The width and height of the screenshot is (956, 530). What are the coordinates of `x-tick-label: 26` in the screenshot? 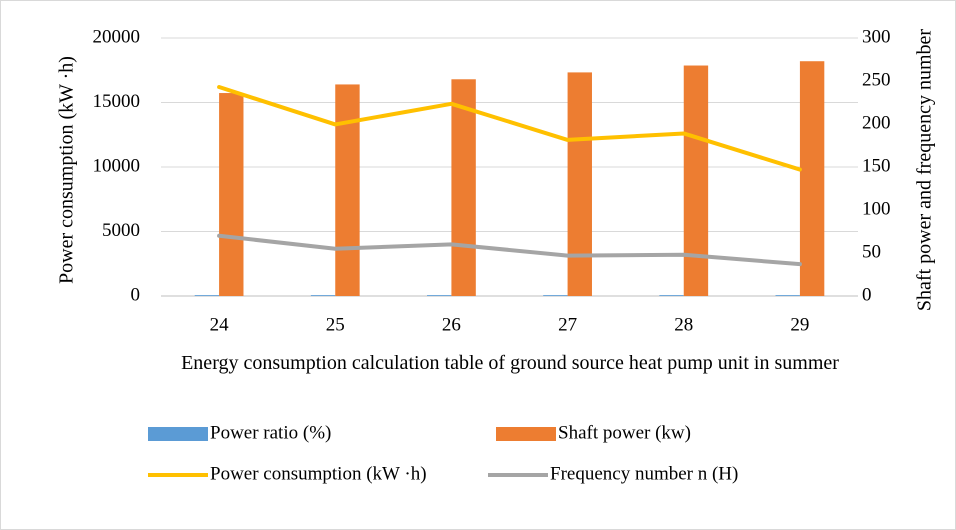 It's located at (451, 324).